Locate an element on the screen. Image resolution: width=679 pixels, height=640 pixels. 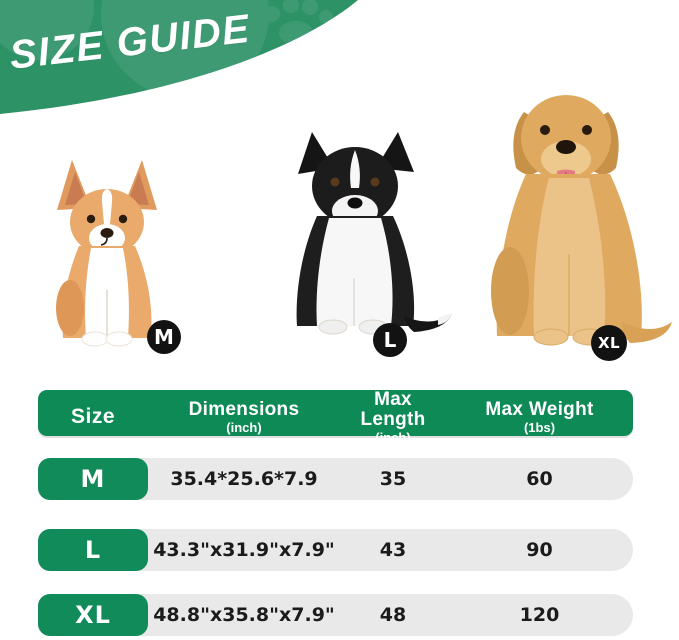
column-header-size: Size is located at coordinates (93, 417).